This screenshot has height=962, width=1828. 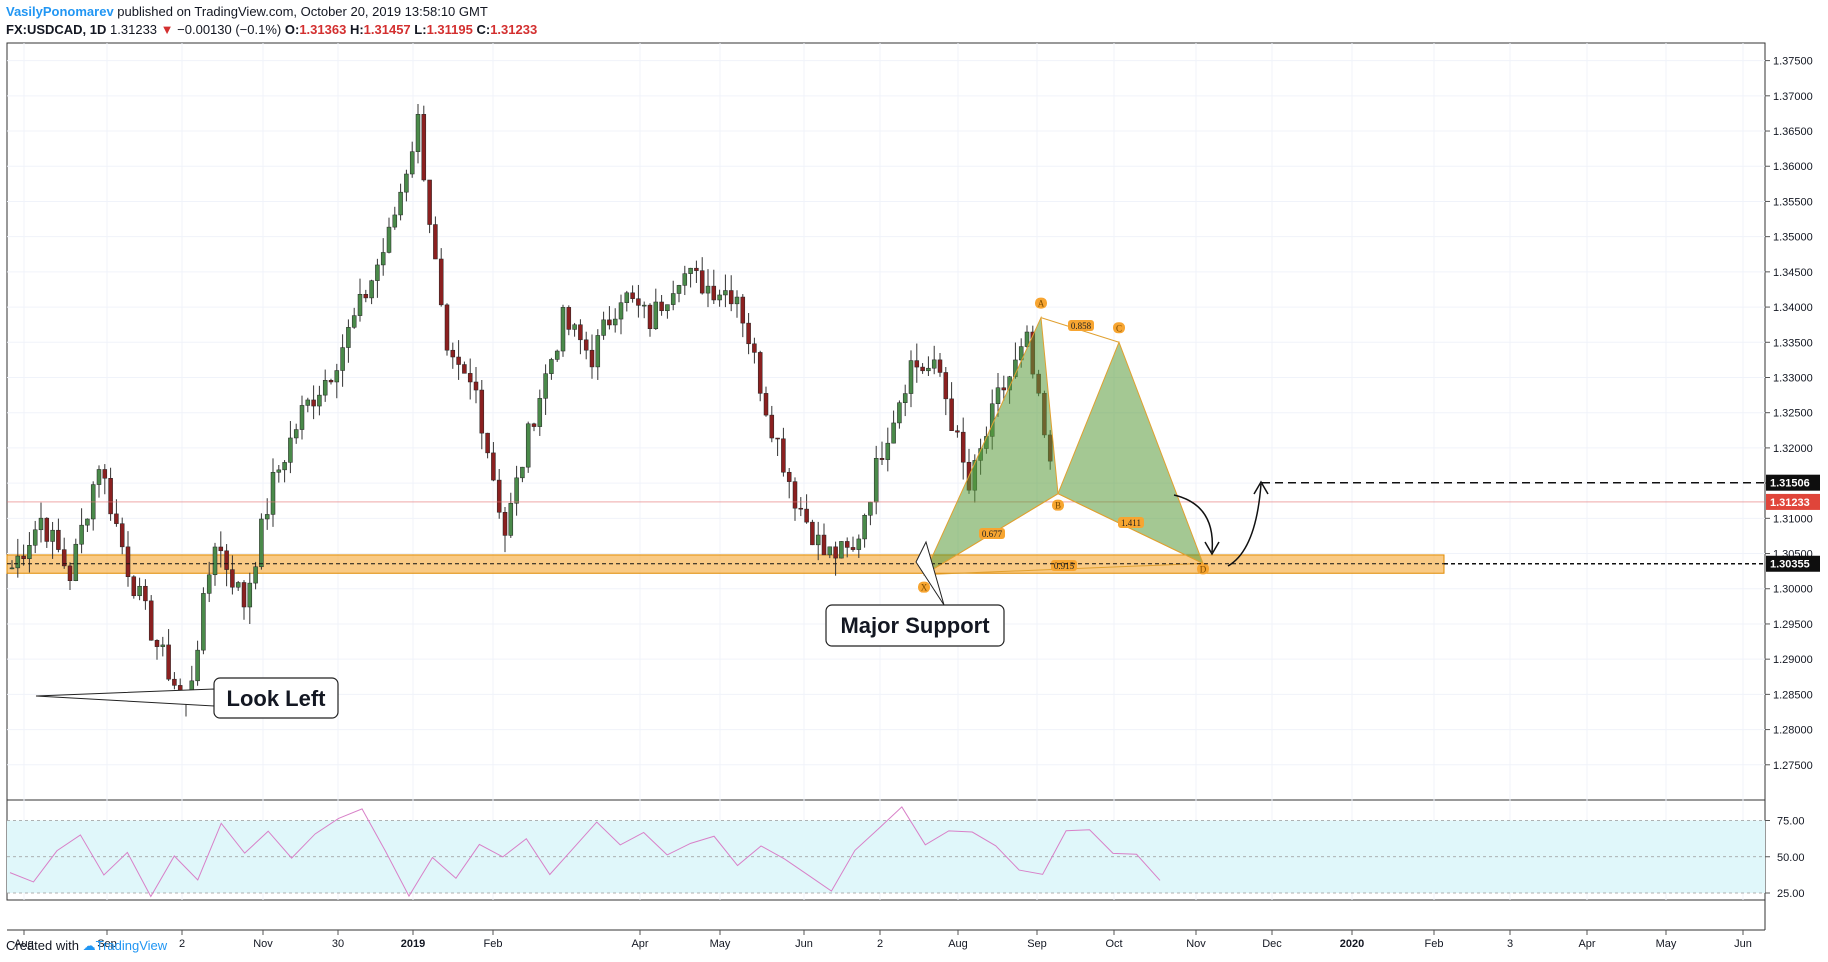 What do you see at coordinates (1793, 62) in the screenshot?
I see `price-tick-label: 1.37500` at bounding box center [1793, 62].